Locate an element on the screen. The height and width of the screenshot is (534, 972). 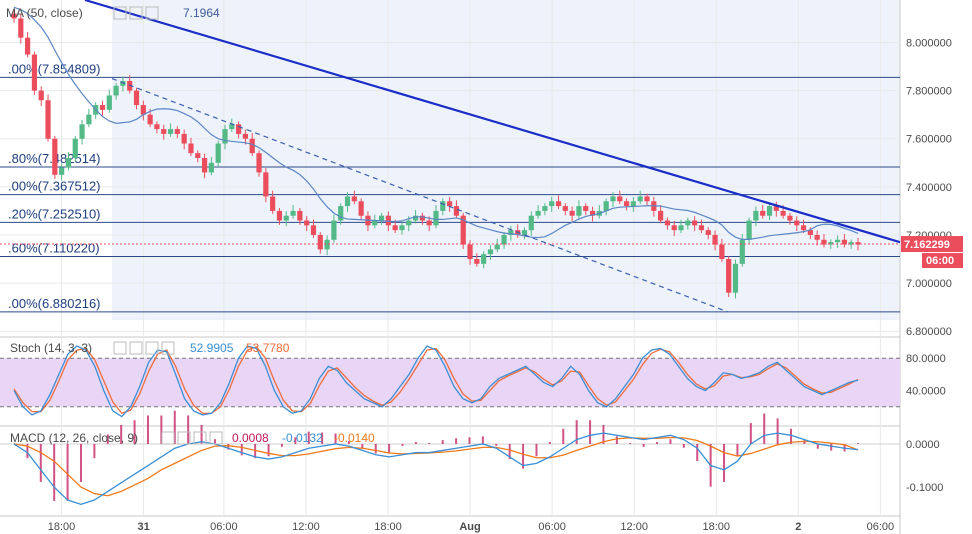
stoch-legend-label: Stoch (14, 3, 3) is located at coordinates (51, 348).